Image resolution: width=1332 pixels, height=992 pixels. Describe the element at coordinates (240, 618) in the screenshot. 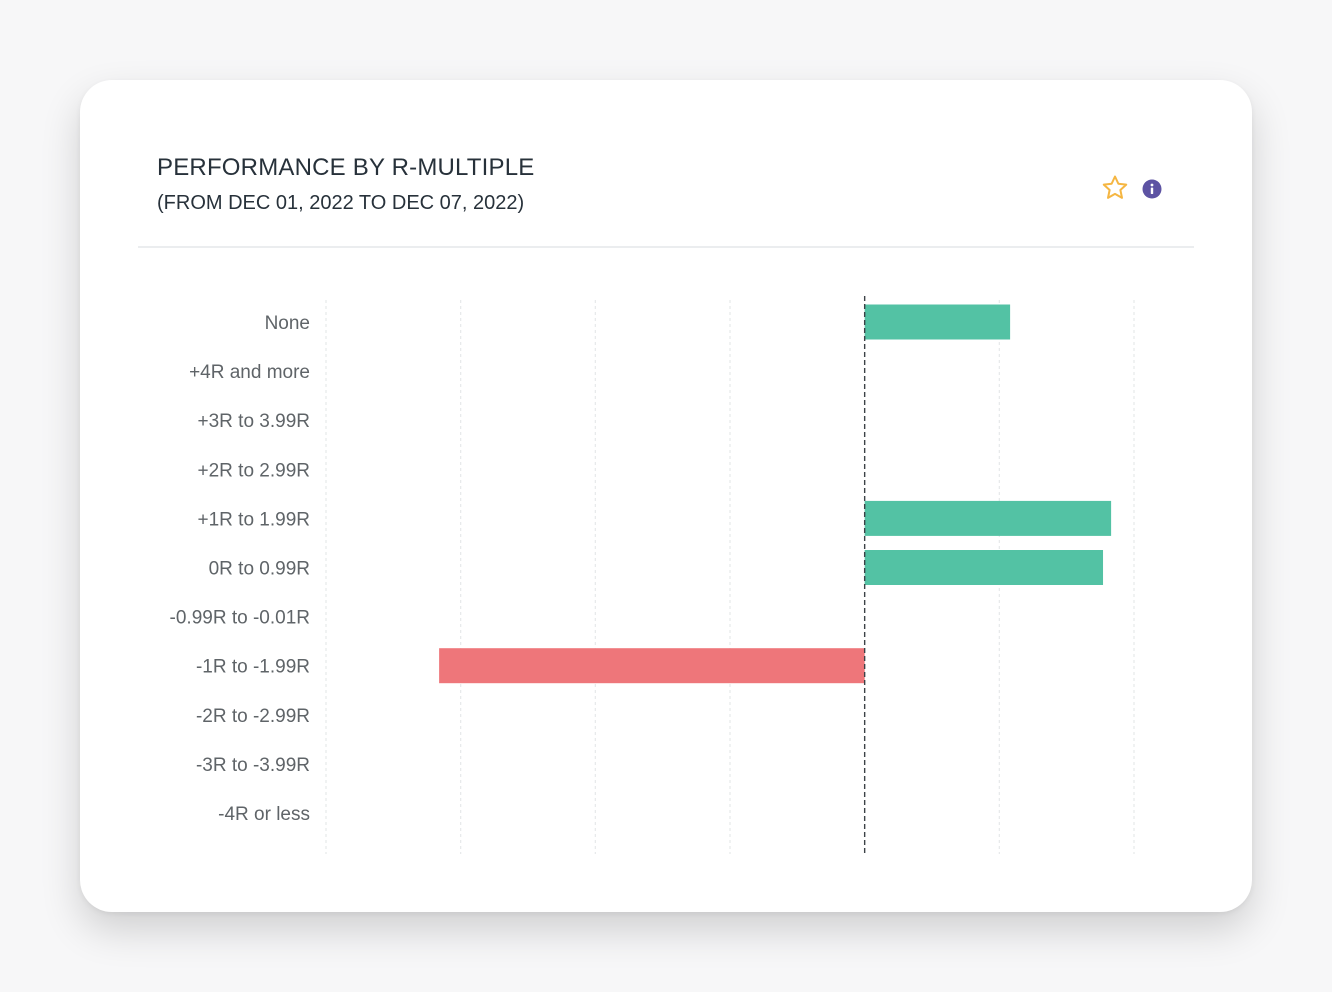

I see `category-label: -0.99R to -0.01R` at that location.